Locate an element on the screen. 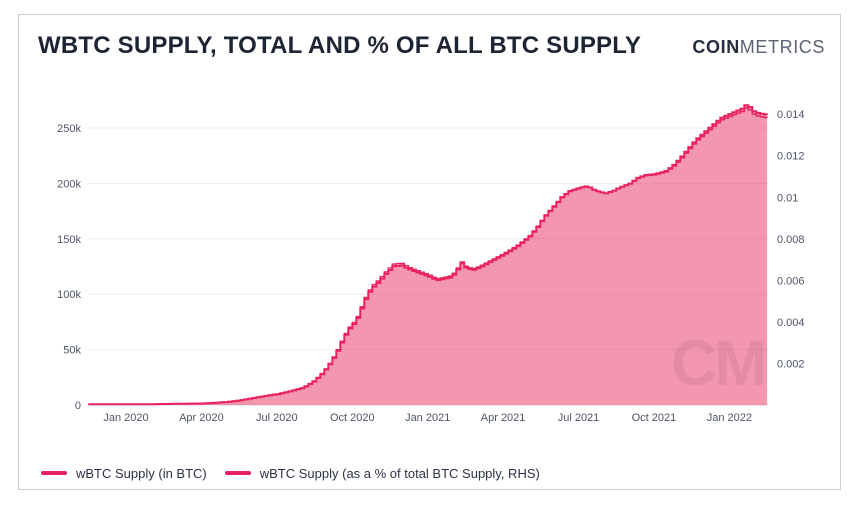 The image size is (860, 510). svg-text: Jan 2021 is located at coordinates (427, 418).